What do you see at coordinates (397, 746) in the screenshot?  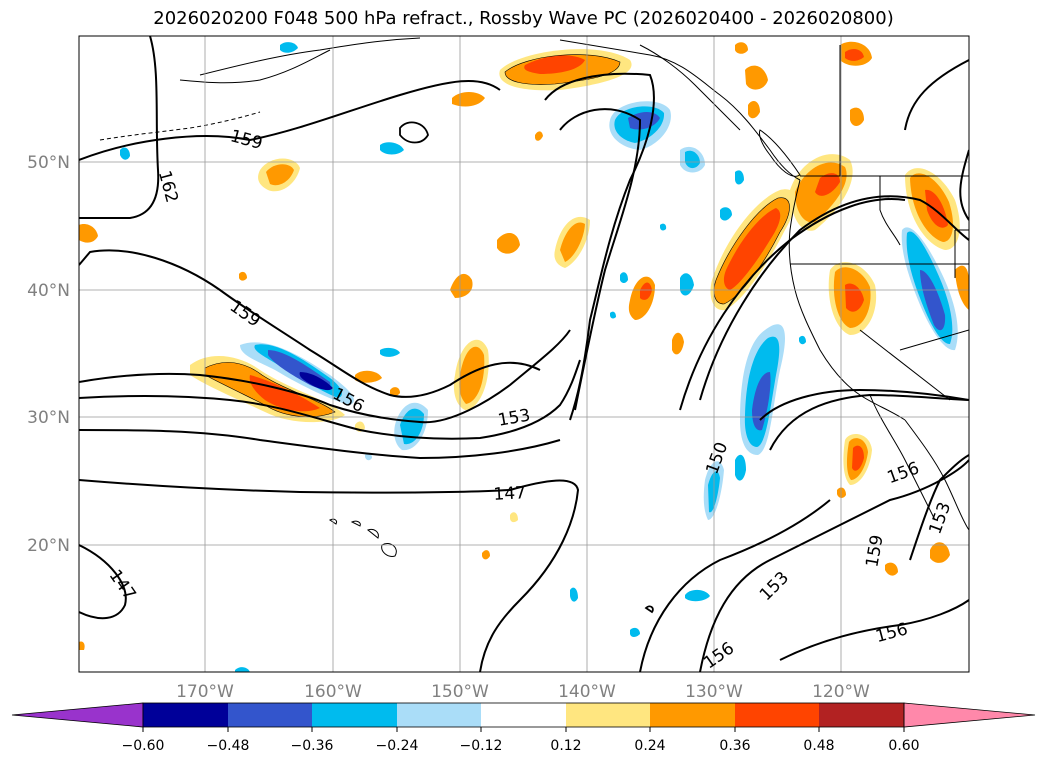 I see `colorbar-tick-label: −0.24` at bounding box center [397, 746].